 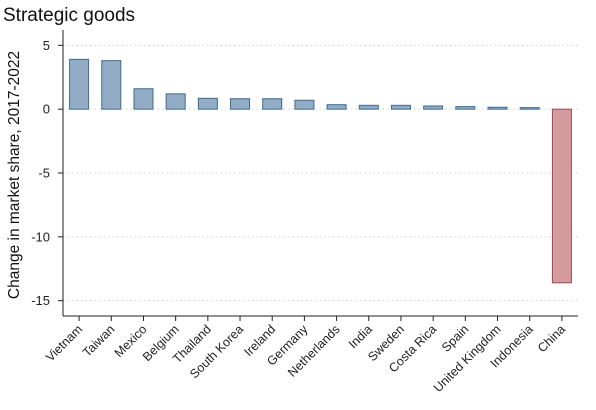 I want to click on bar-united-kingdom, so click(x=497, y=108).